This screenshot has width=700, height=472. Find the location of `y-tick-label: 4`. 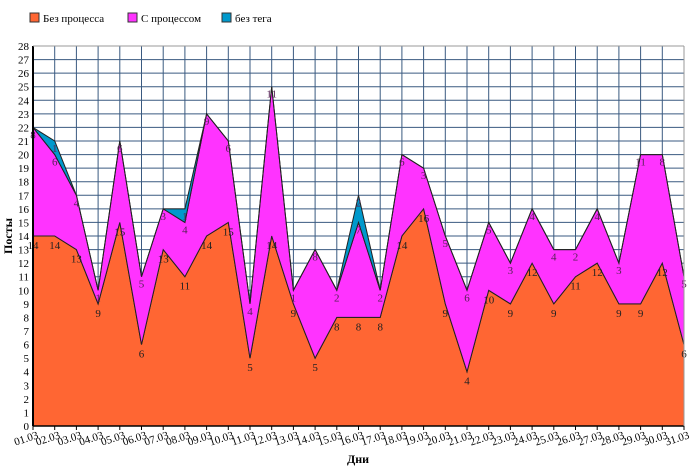

y-tick-label: 4 is located at coordinates (27, 373).